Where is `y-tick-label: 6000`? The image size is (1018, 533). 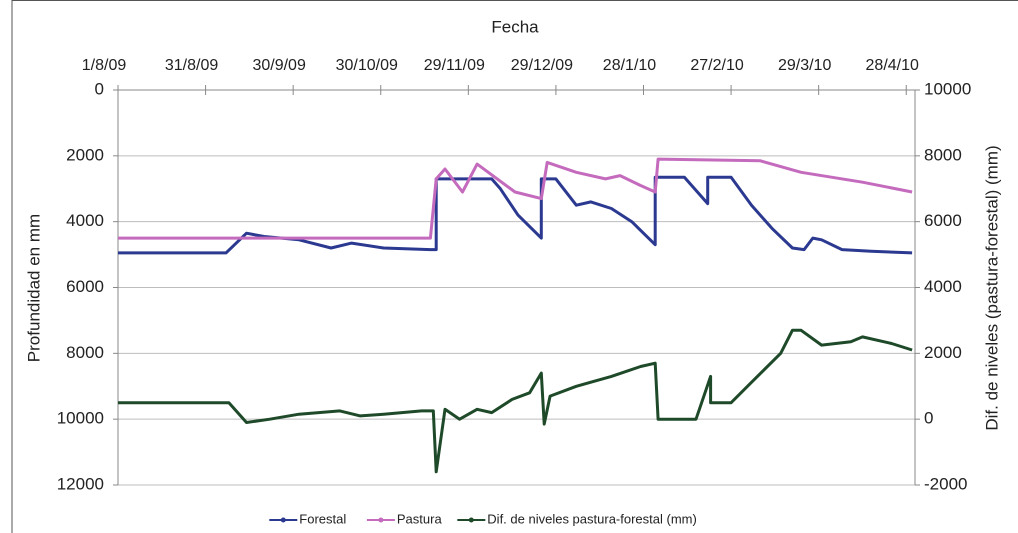 y-tick-label: 6000 is located at coordinates (85, 286).